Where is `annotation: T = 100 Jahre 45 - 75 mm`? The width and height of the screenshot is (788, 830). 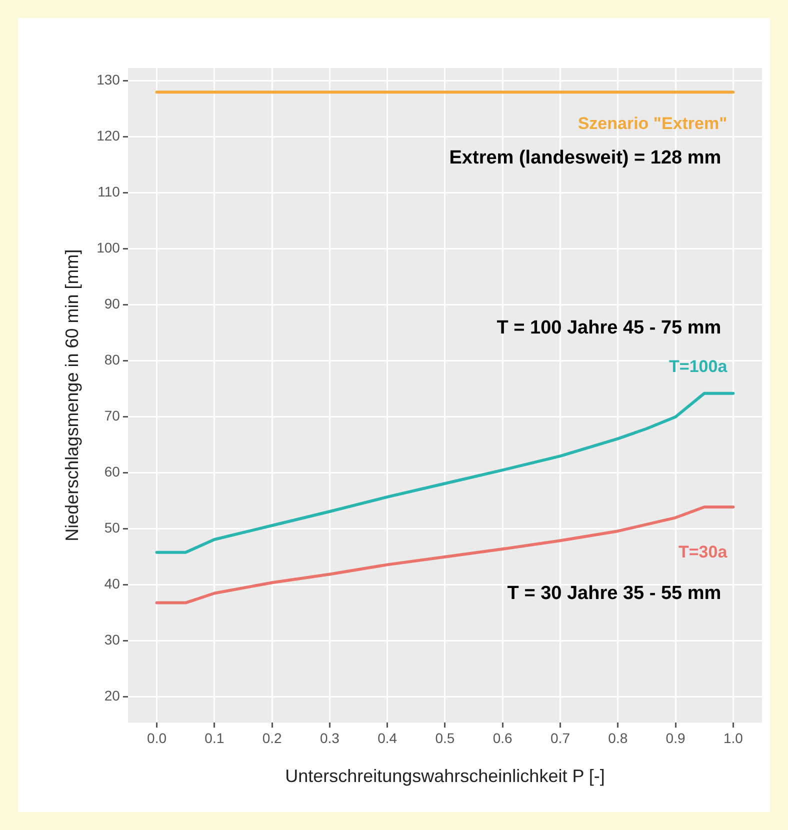 annotation: T = 100 Jahre 45 - 75 mm is located at coordinates (609, 328).